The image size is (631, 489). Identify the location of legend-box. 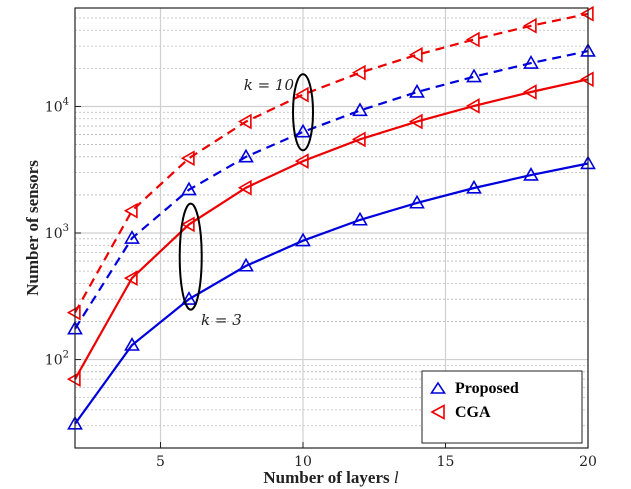
(502, 407).